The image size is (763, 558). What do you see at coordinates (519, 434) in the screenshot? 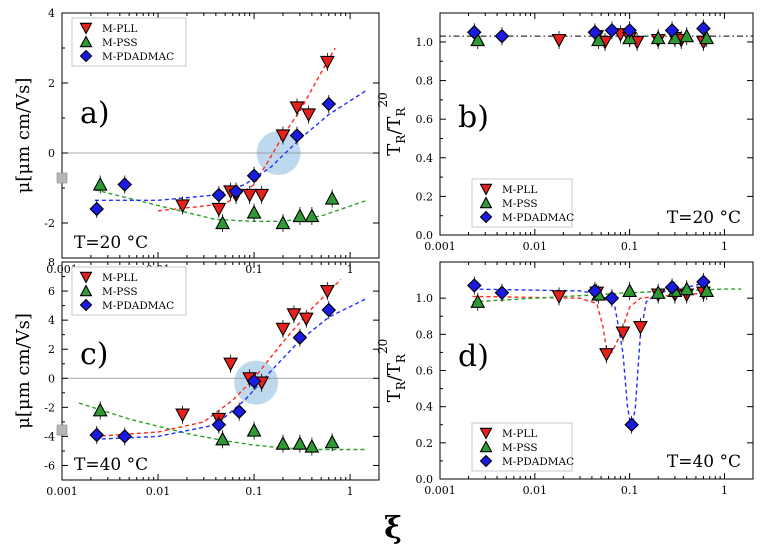
I see `legend-label-m-pll: M-PLL` at bounding box center [519, 434].